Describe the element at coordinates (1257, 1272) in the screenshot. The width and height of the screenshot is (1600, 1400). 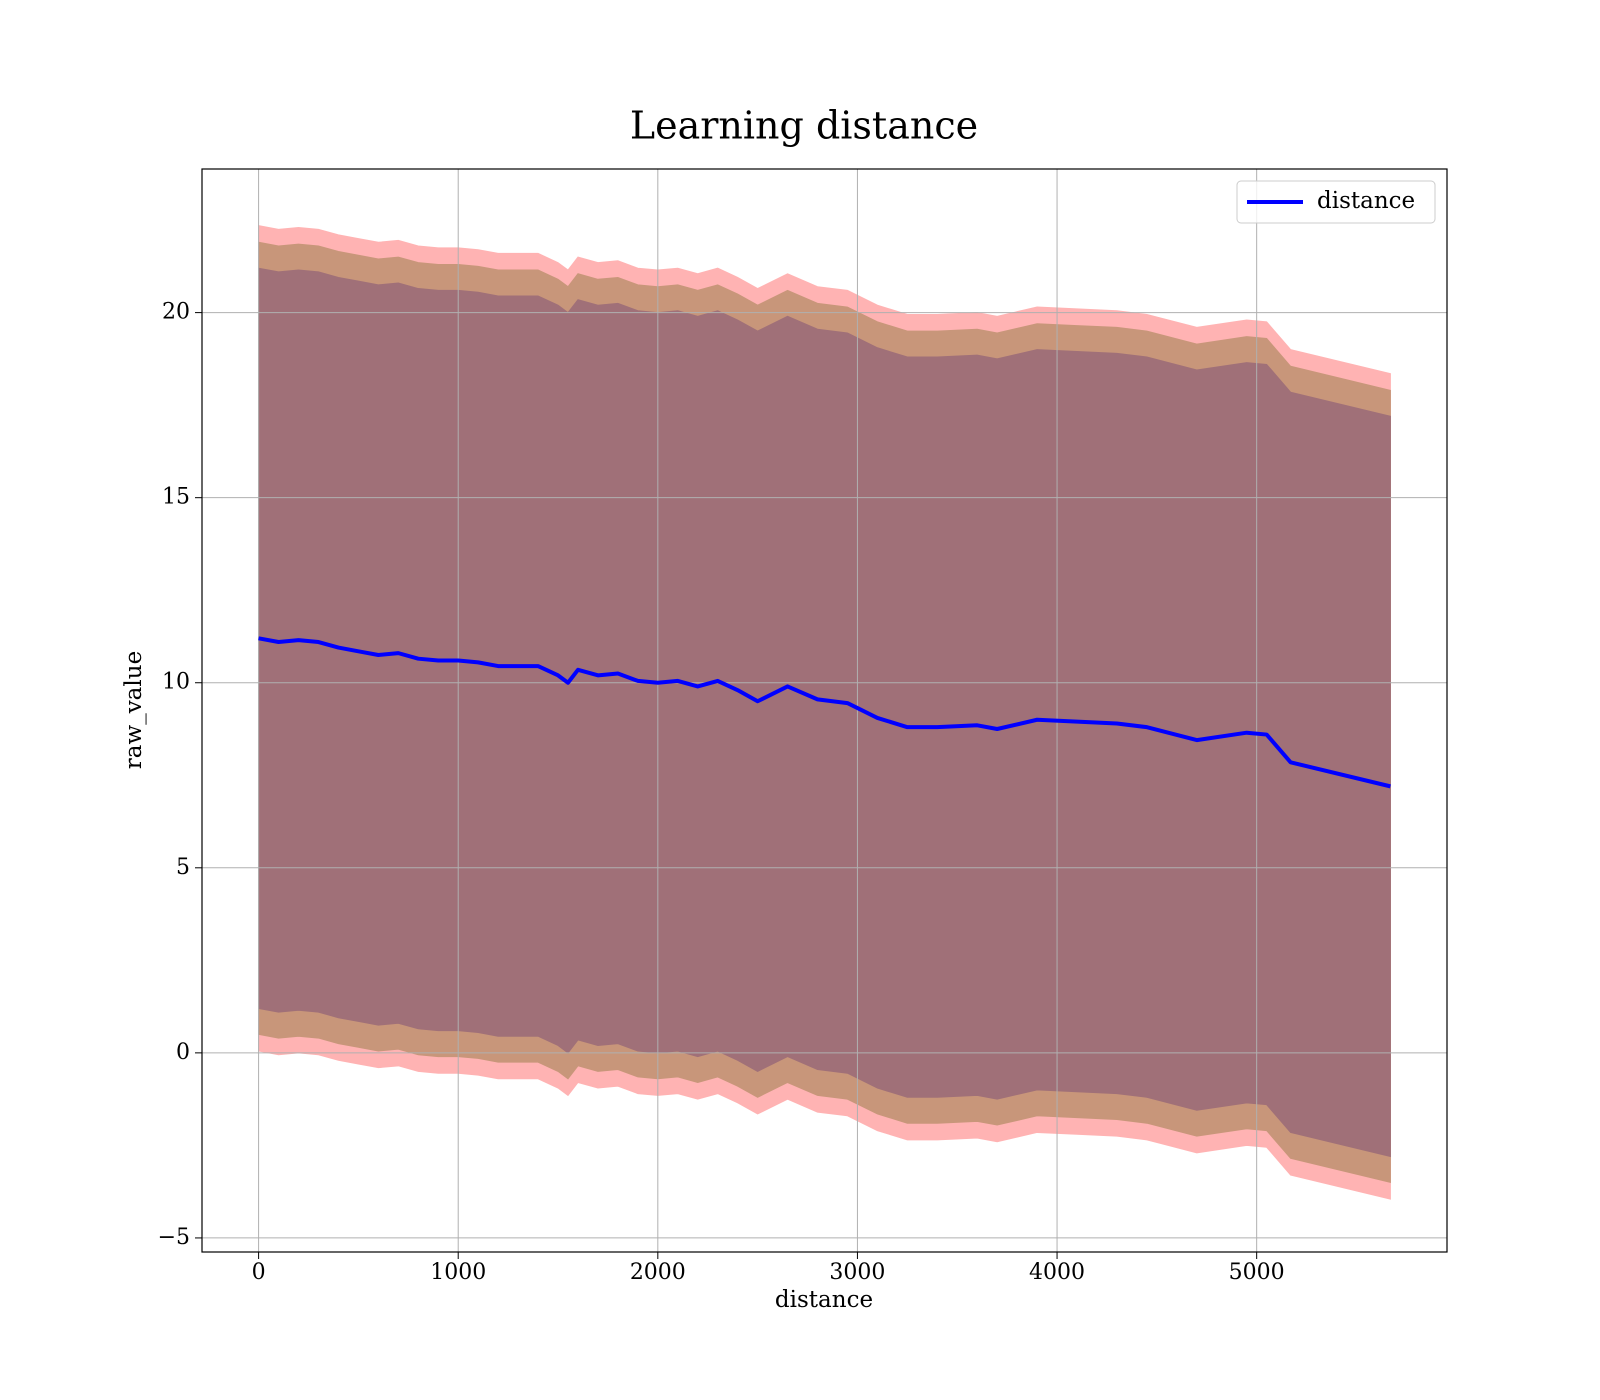
I see `x-tick-label: 5000` at that location.